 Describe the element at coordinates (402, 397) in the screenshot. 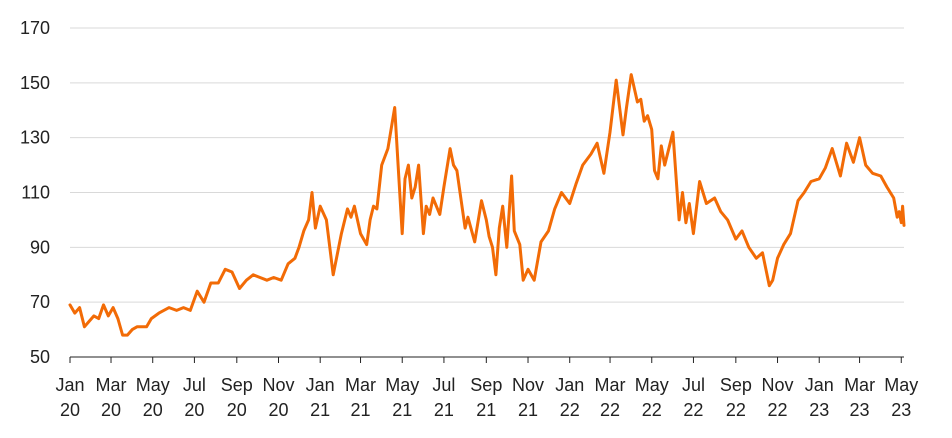

I see `x-tick-label: May 21` at that location.